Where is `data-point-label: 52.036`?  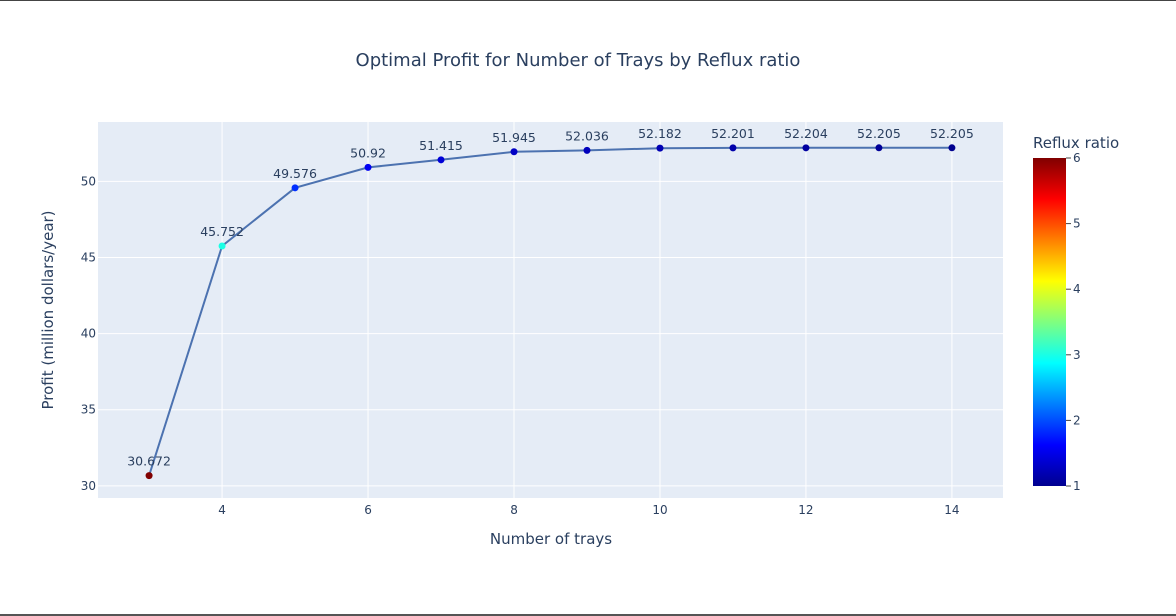
data-point-label: 52.036 is located at coordinates (587, 135).